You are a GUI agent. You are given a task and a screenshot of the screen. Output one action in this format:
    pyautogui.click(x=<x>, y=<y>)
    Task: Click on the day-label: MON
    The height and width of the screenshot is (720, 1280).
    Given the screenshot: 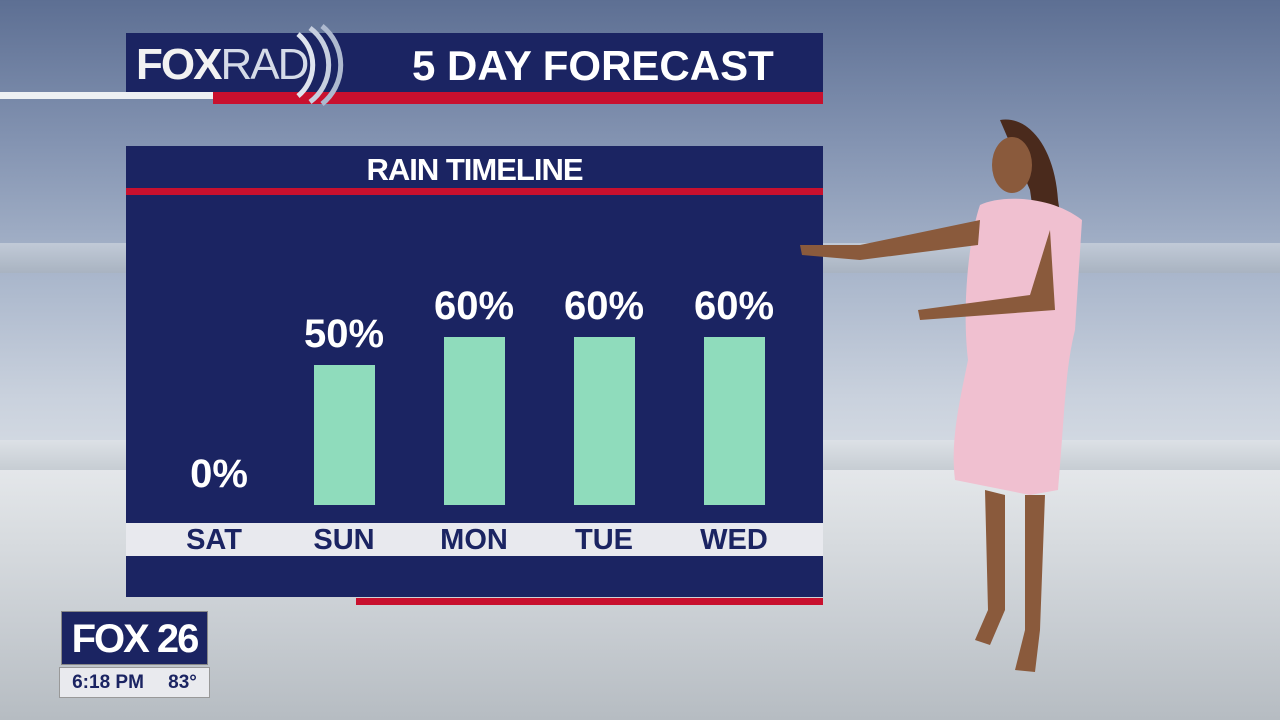 What is the action you would take?
    pyautogui.click(x=474, y=540)
    